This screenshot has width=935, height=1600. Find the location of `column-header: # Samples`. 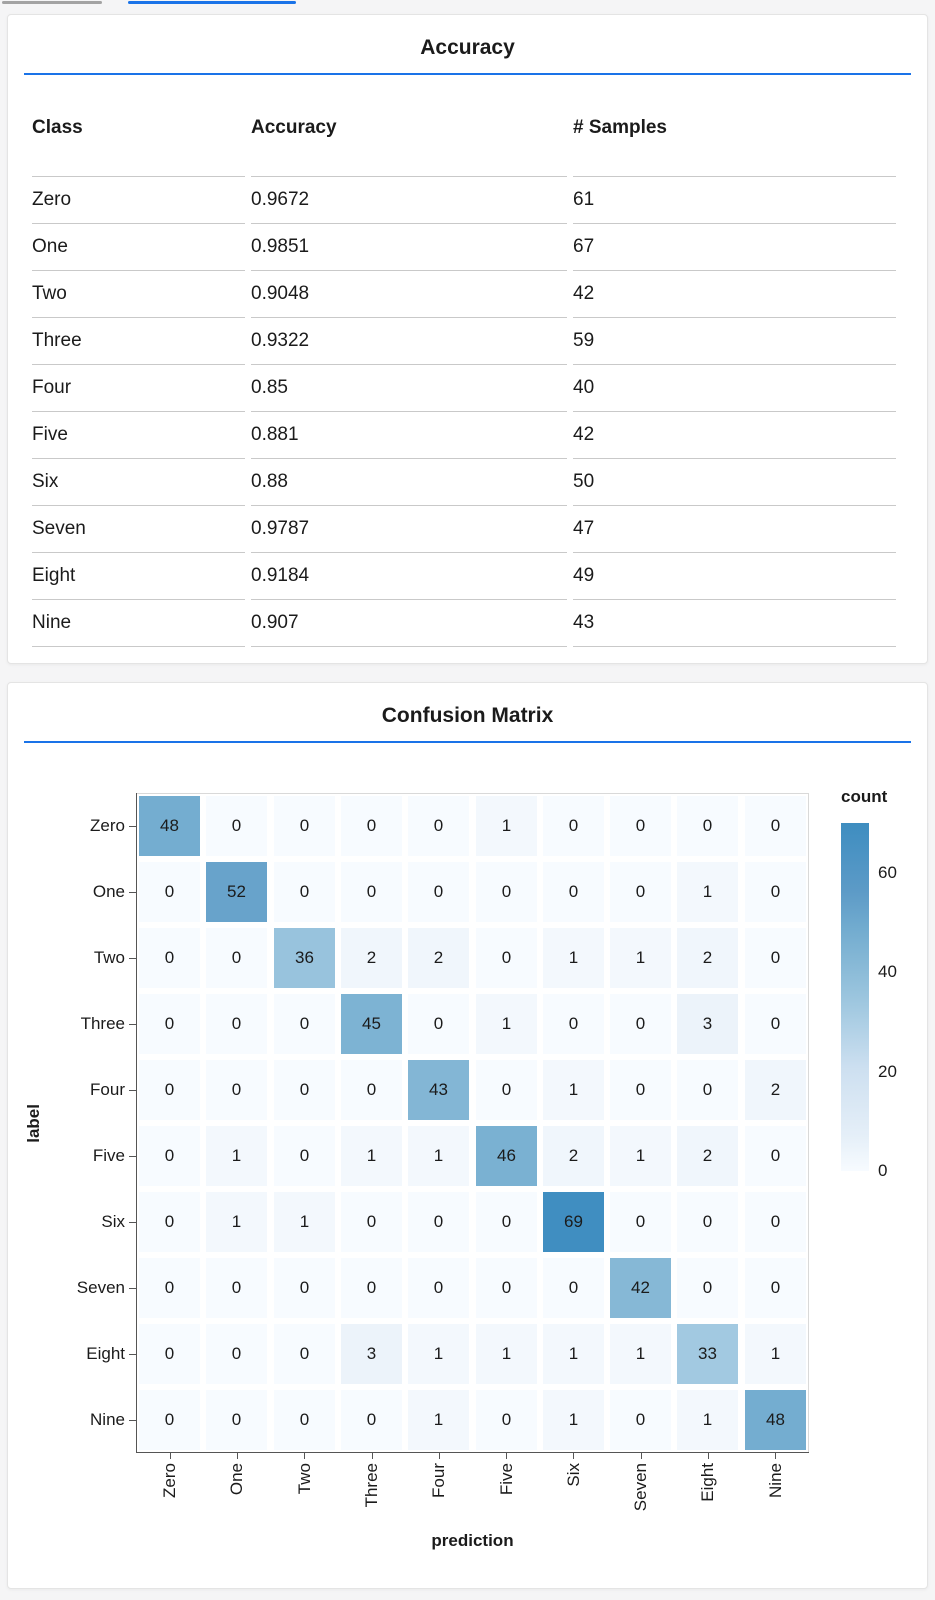

column-header: # Samples is located at coordinates (620, 127).